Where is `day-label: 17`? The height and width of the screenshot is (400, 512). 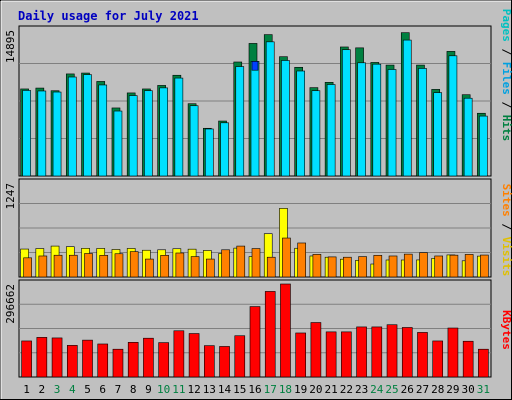
day-label: 17 is located at coordinates (270, 389).